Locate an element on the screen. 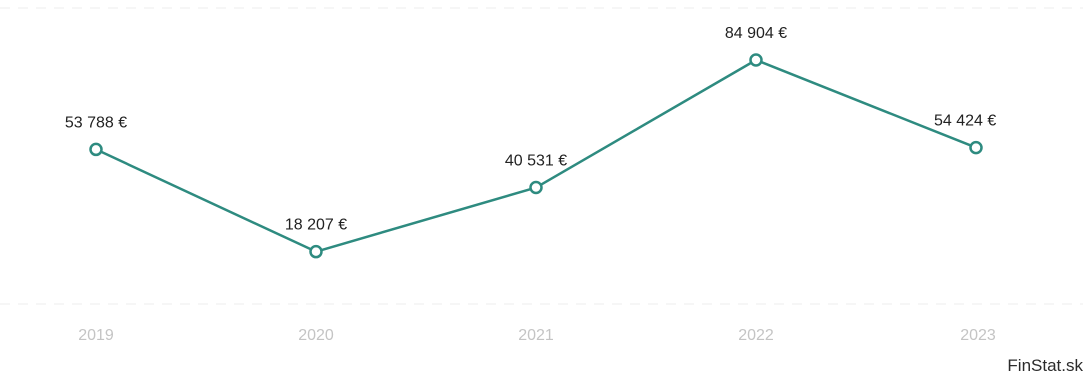 Image resolution: width=1083 pixels, height=376 pixels. data-label-2023: 54 424 € is located at coordinates (965, 121).